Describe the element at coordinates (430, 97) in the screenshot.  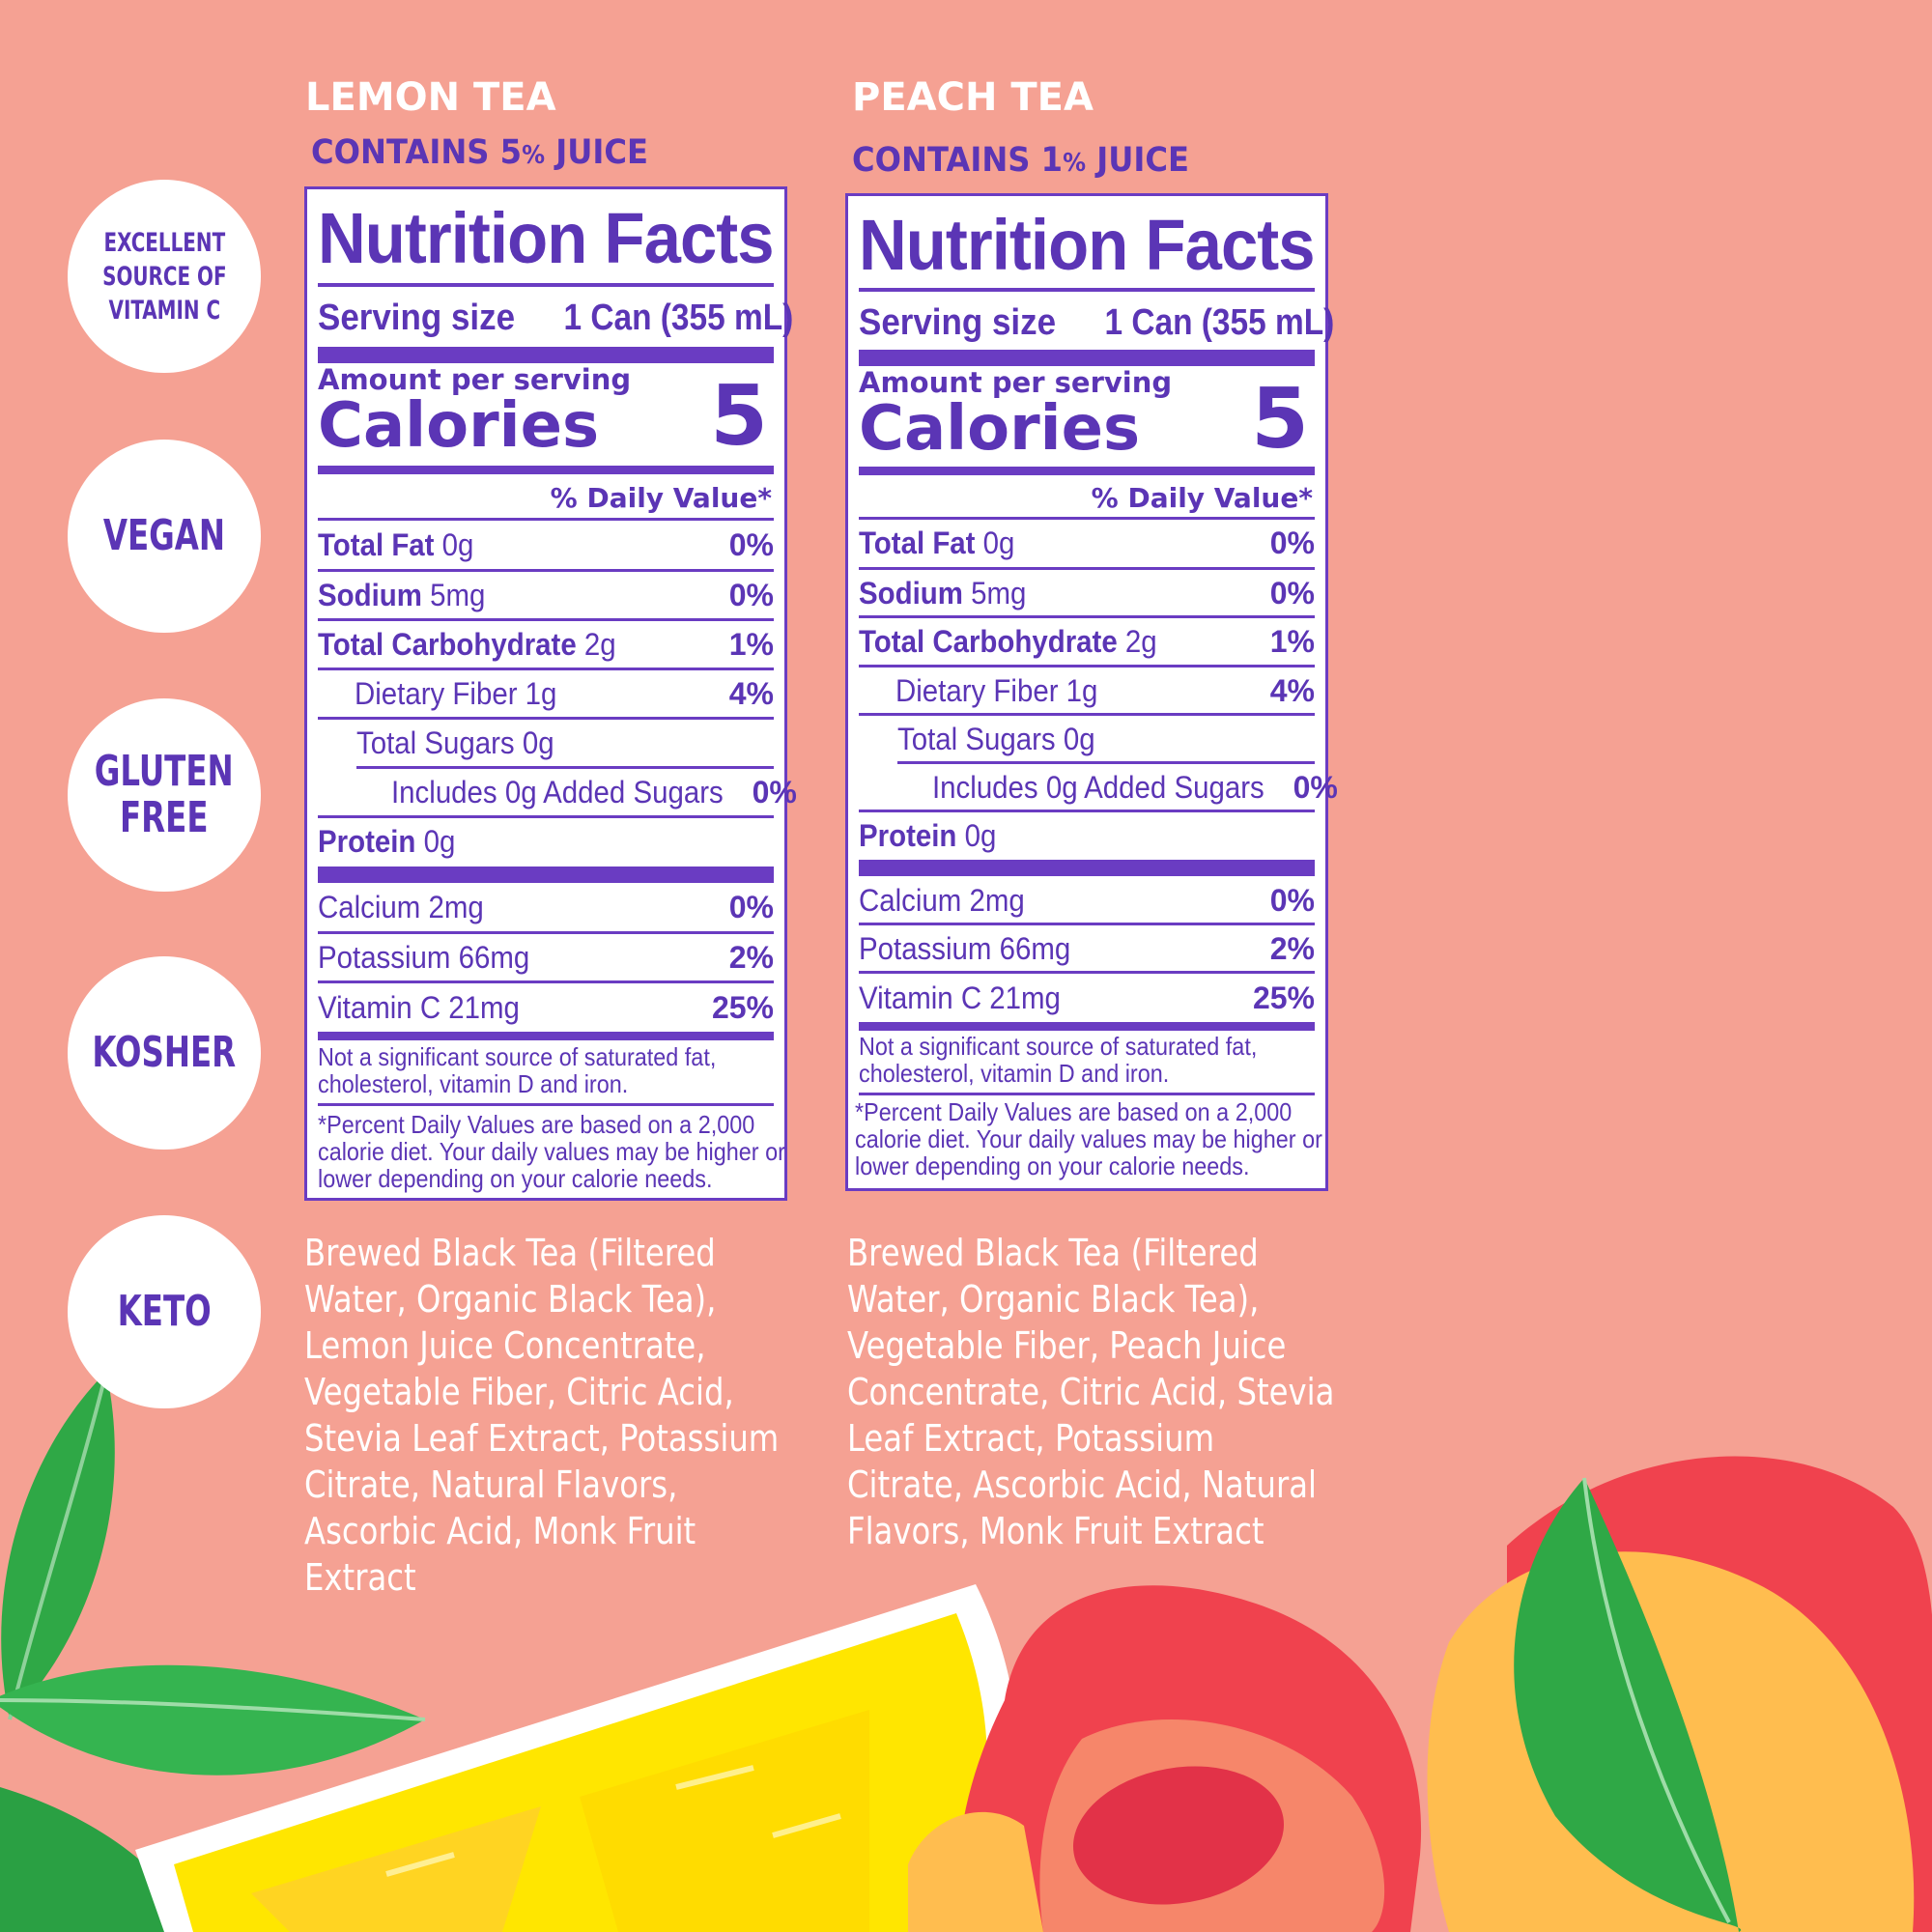
I see `product-title-lemon: LEMON TEA` at that location.